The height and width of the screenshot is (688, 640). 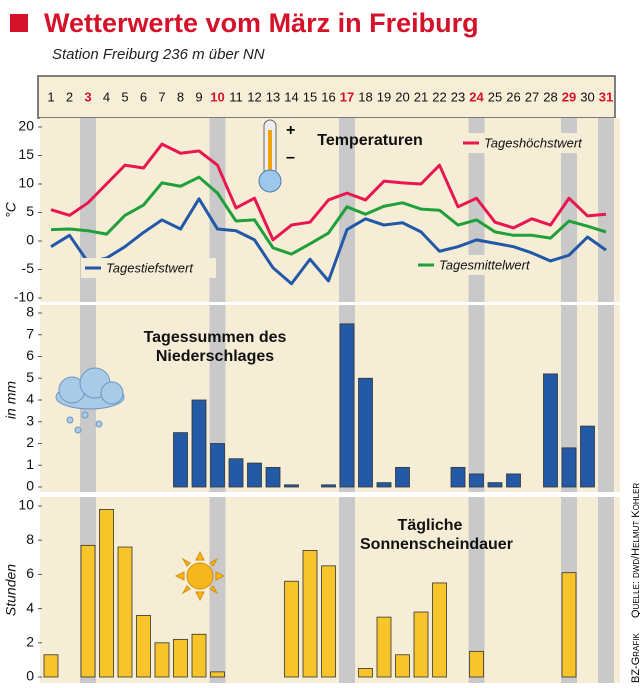 I want to click on day-label: 20, so click(x=402, y=96).